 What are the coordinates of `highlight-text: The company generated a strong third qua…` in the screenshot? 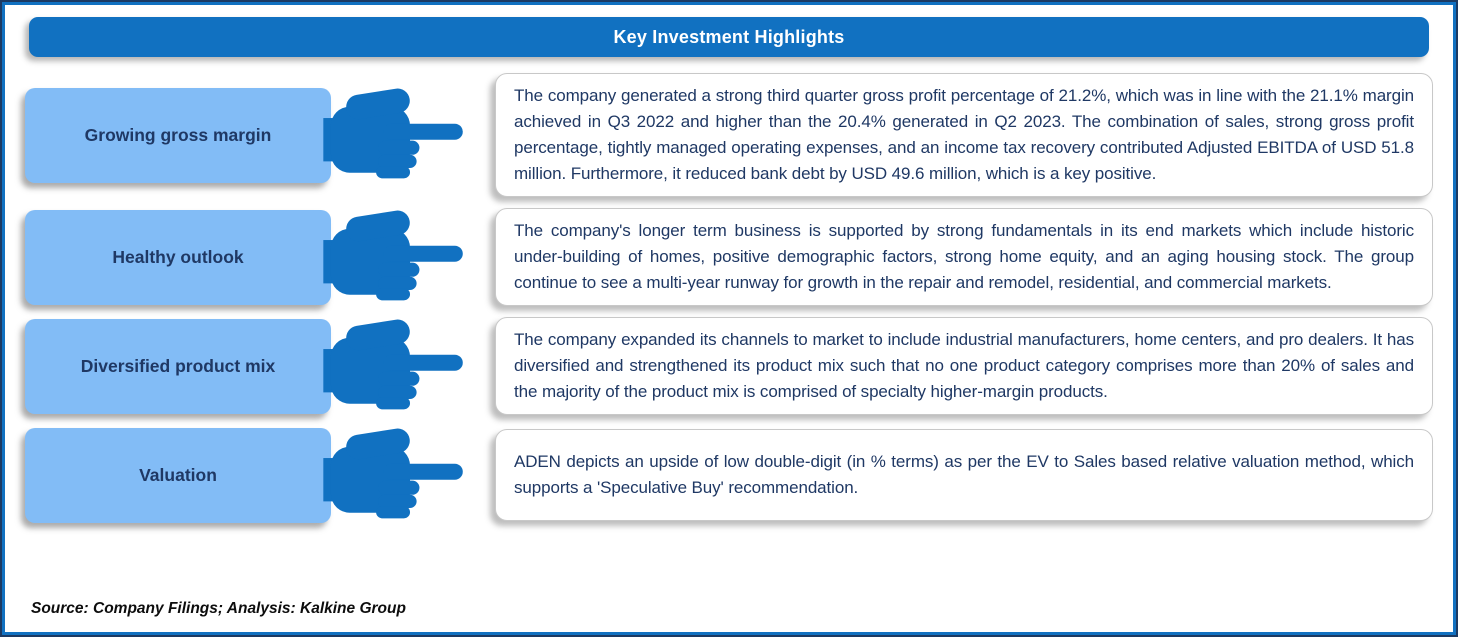 It's located at (964, 134).